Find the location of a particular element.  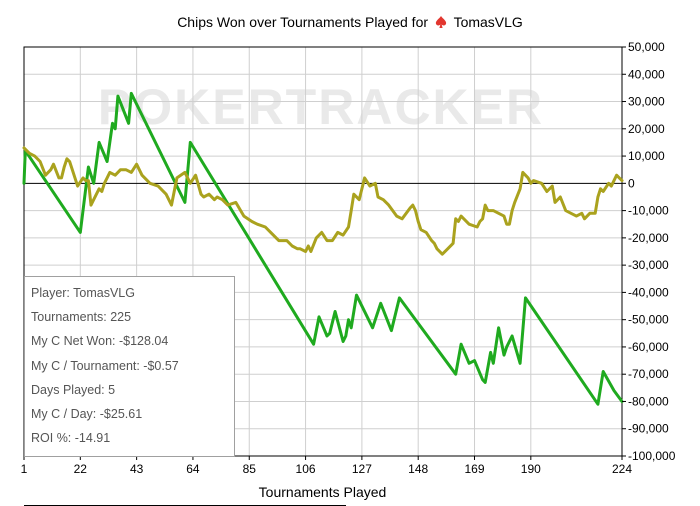

y-tick-label: -10,000 is located at coordinates (648, 211).